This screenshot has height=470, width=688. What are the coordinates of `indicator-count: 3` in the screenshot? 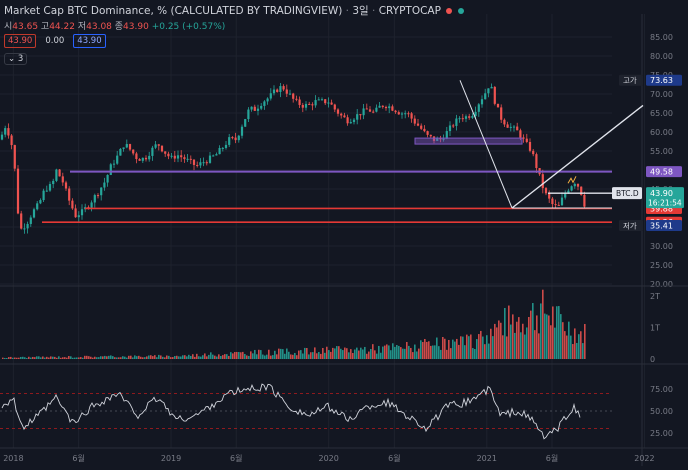 It's located at (20, 59).